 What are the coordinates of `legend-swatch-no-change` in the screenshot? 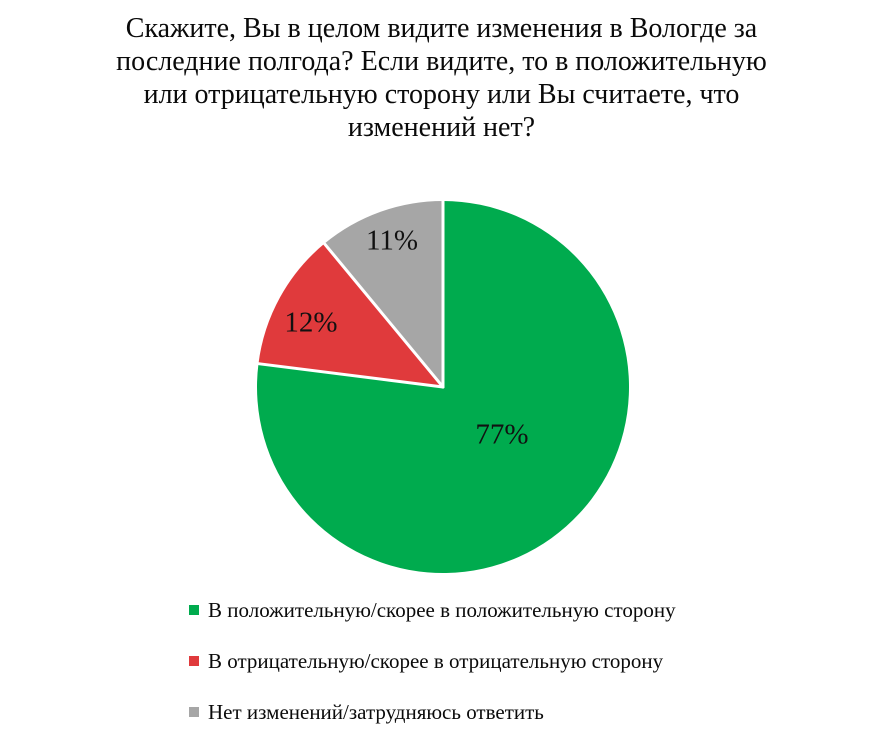 It's located at (194, 712).